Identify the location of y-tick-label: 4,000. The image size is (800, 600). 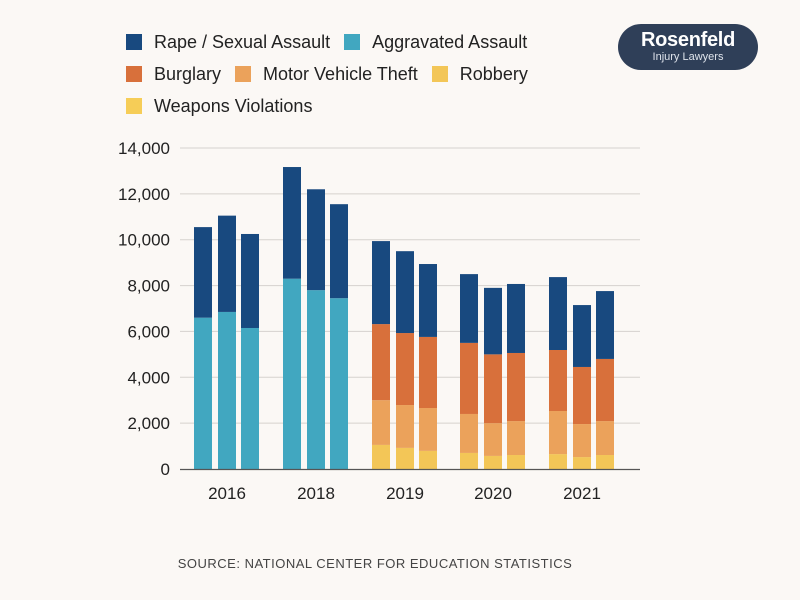
(148, 377).